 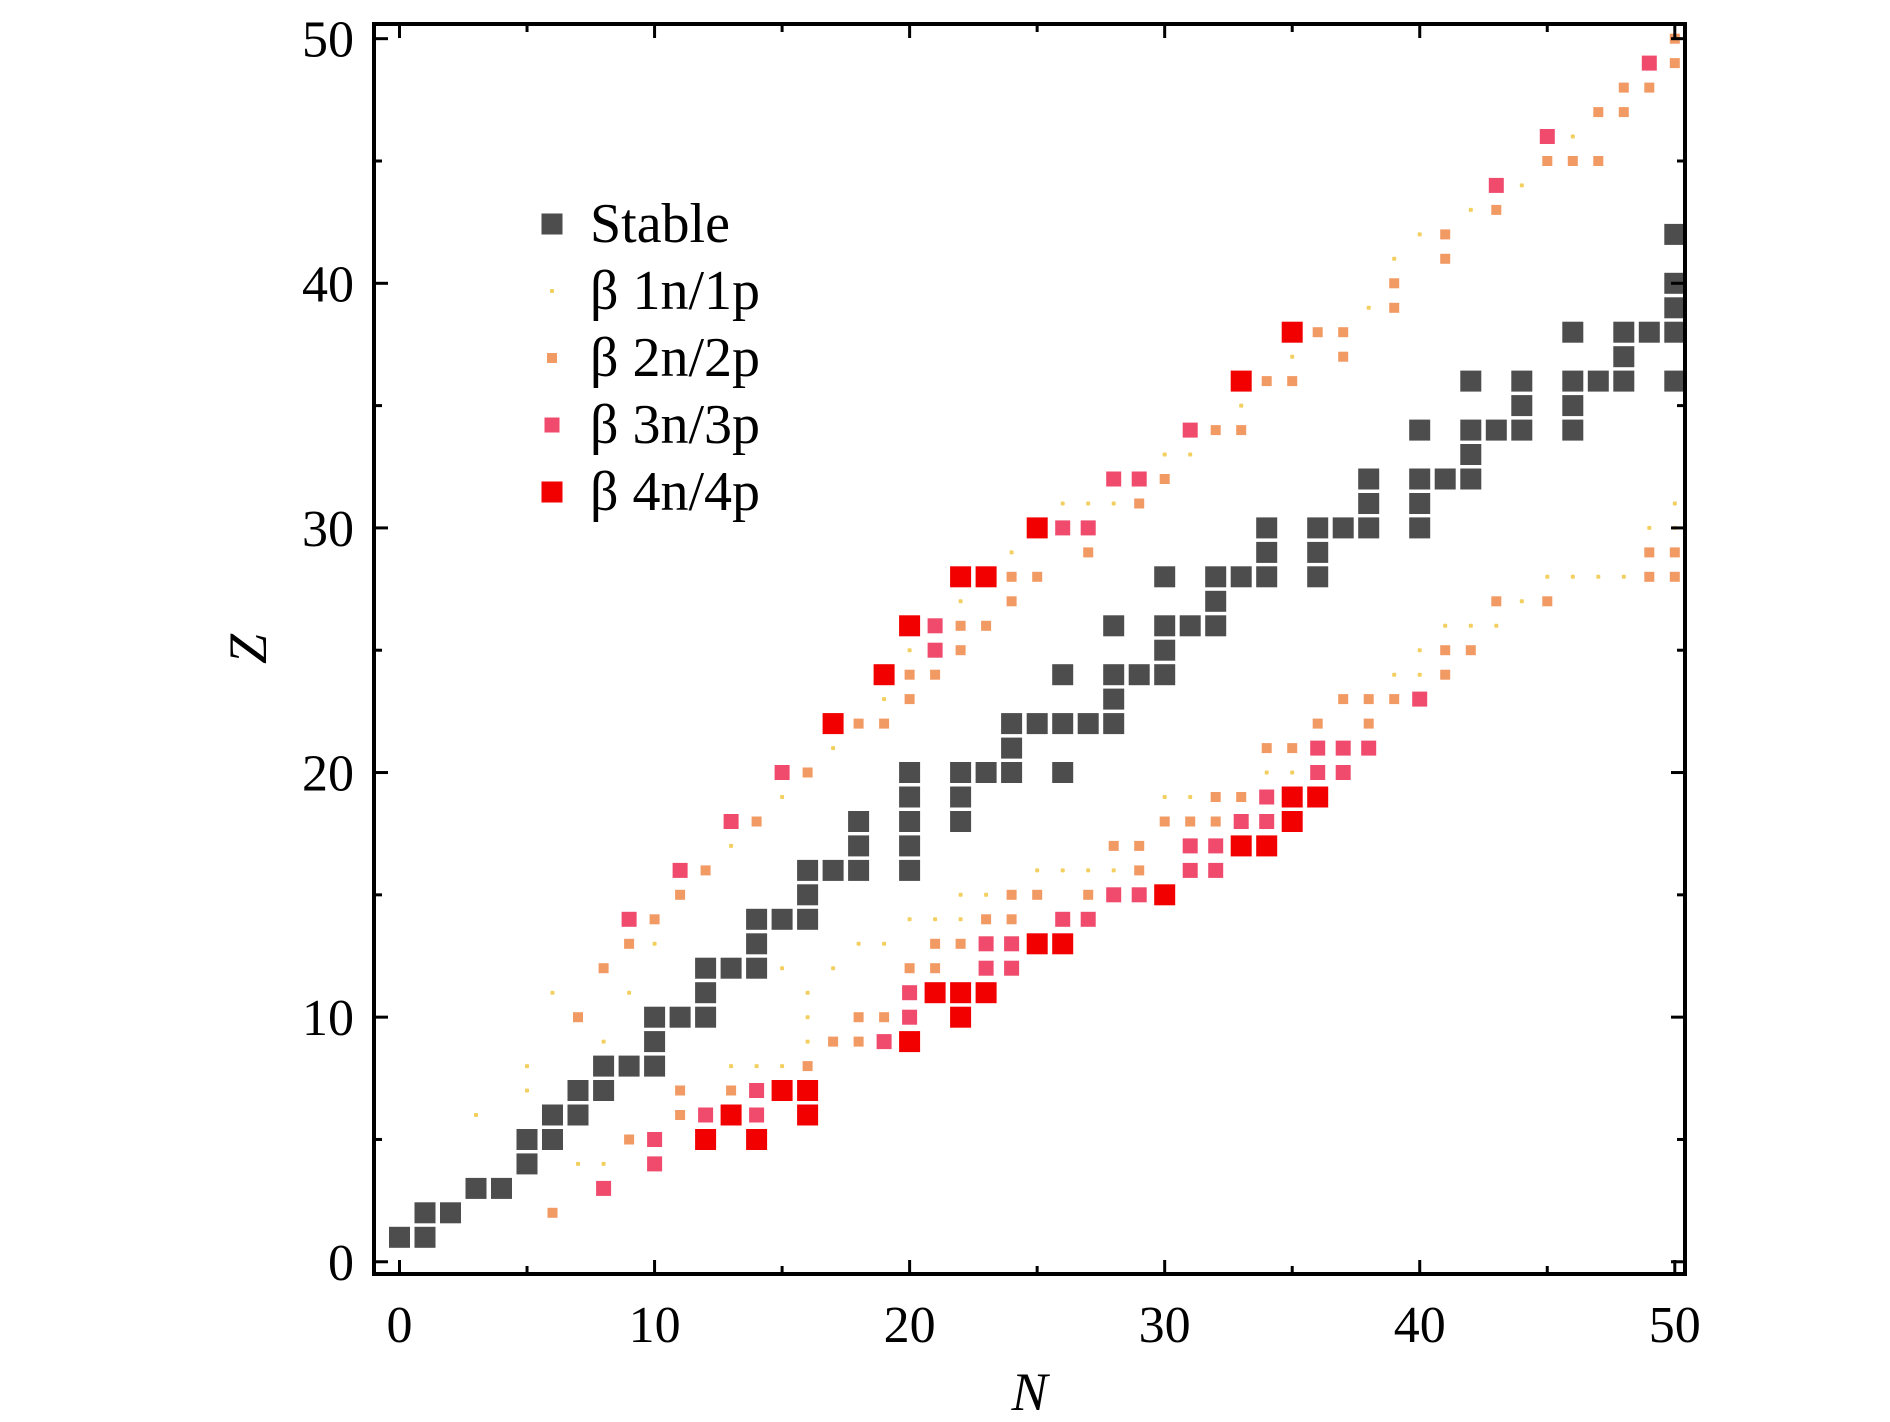 What do you see at coordinates (675, 492) in the screenshot?
I see `legend-label: β 4n/4p` at bounding box center [675, 492].